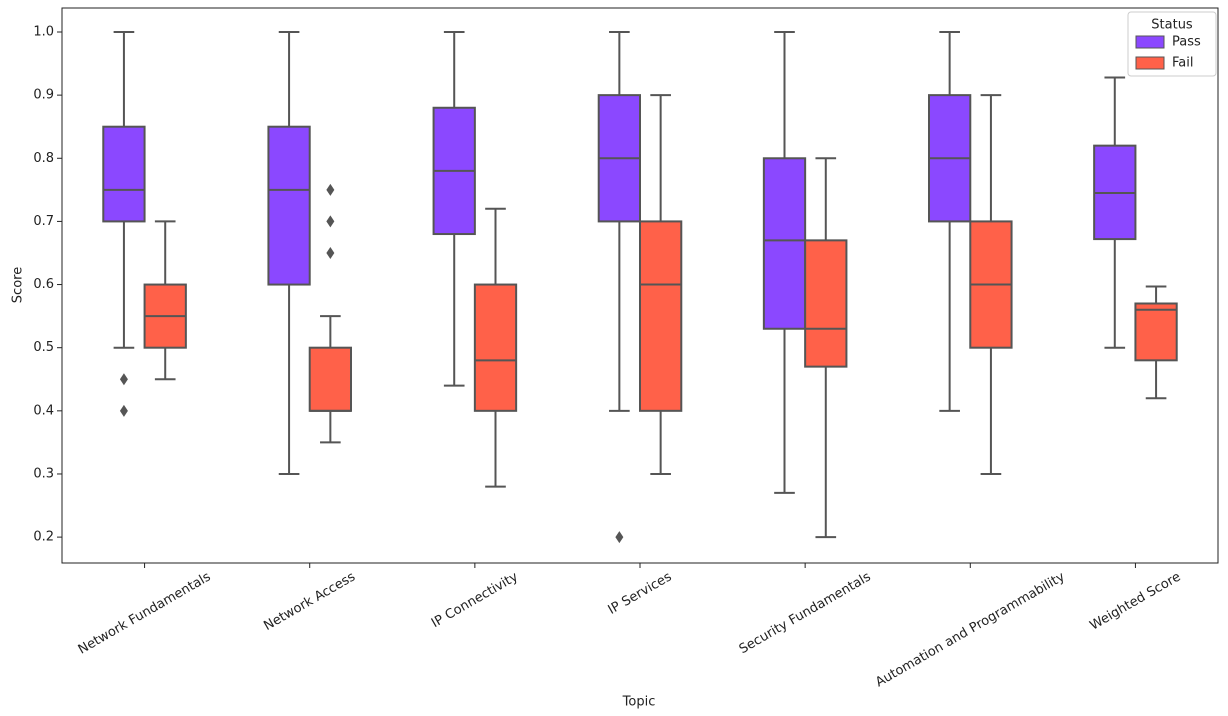 The image size is (1228, 716). Describe the element at coordinates (43, 158) in the screenshot. I see `y-tick-label: 0.8` at that location.